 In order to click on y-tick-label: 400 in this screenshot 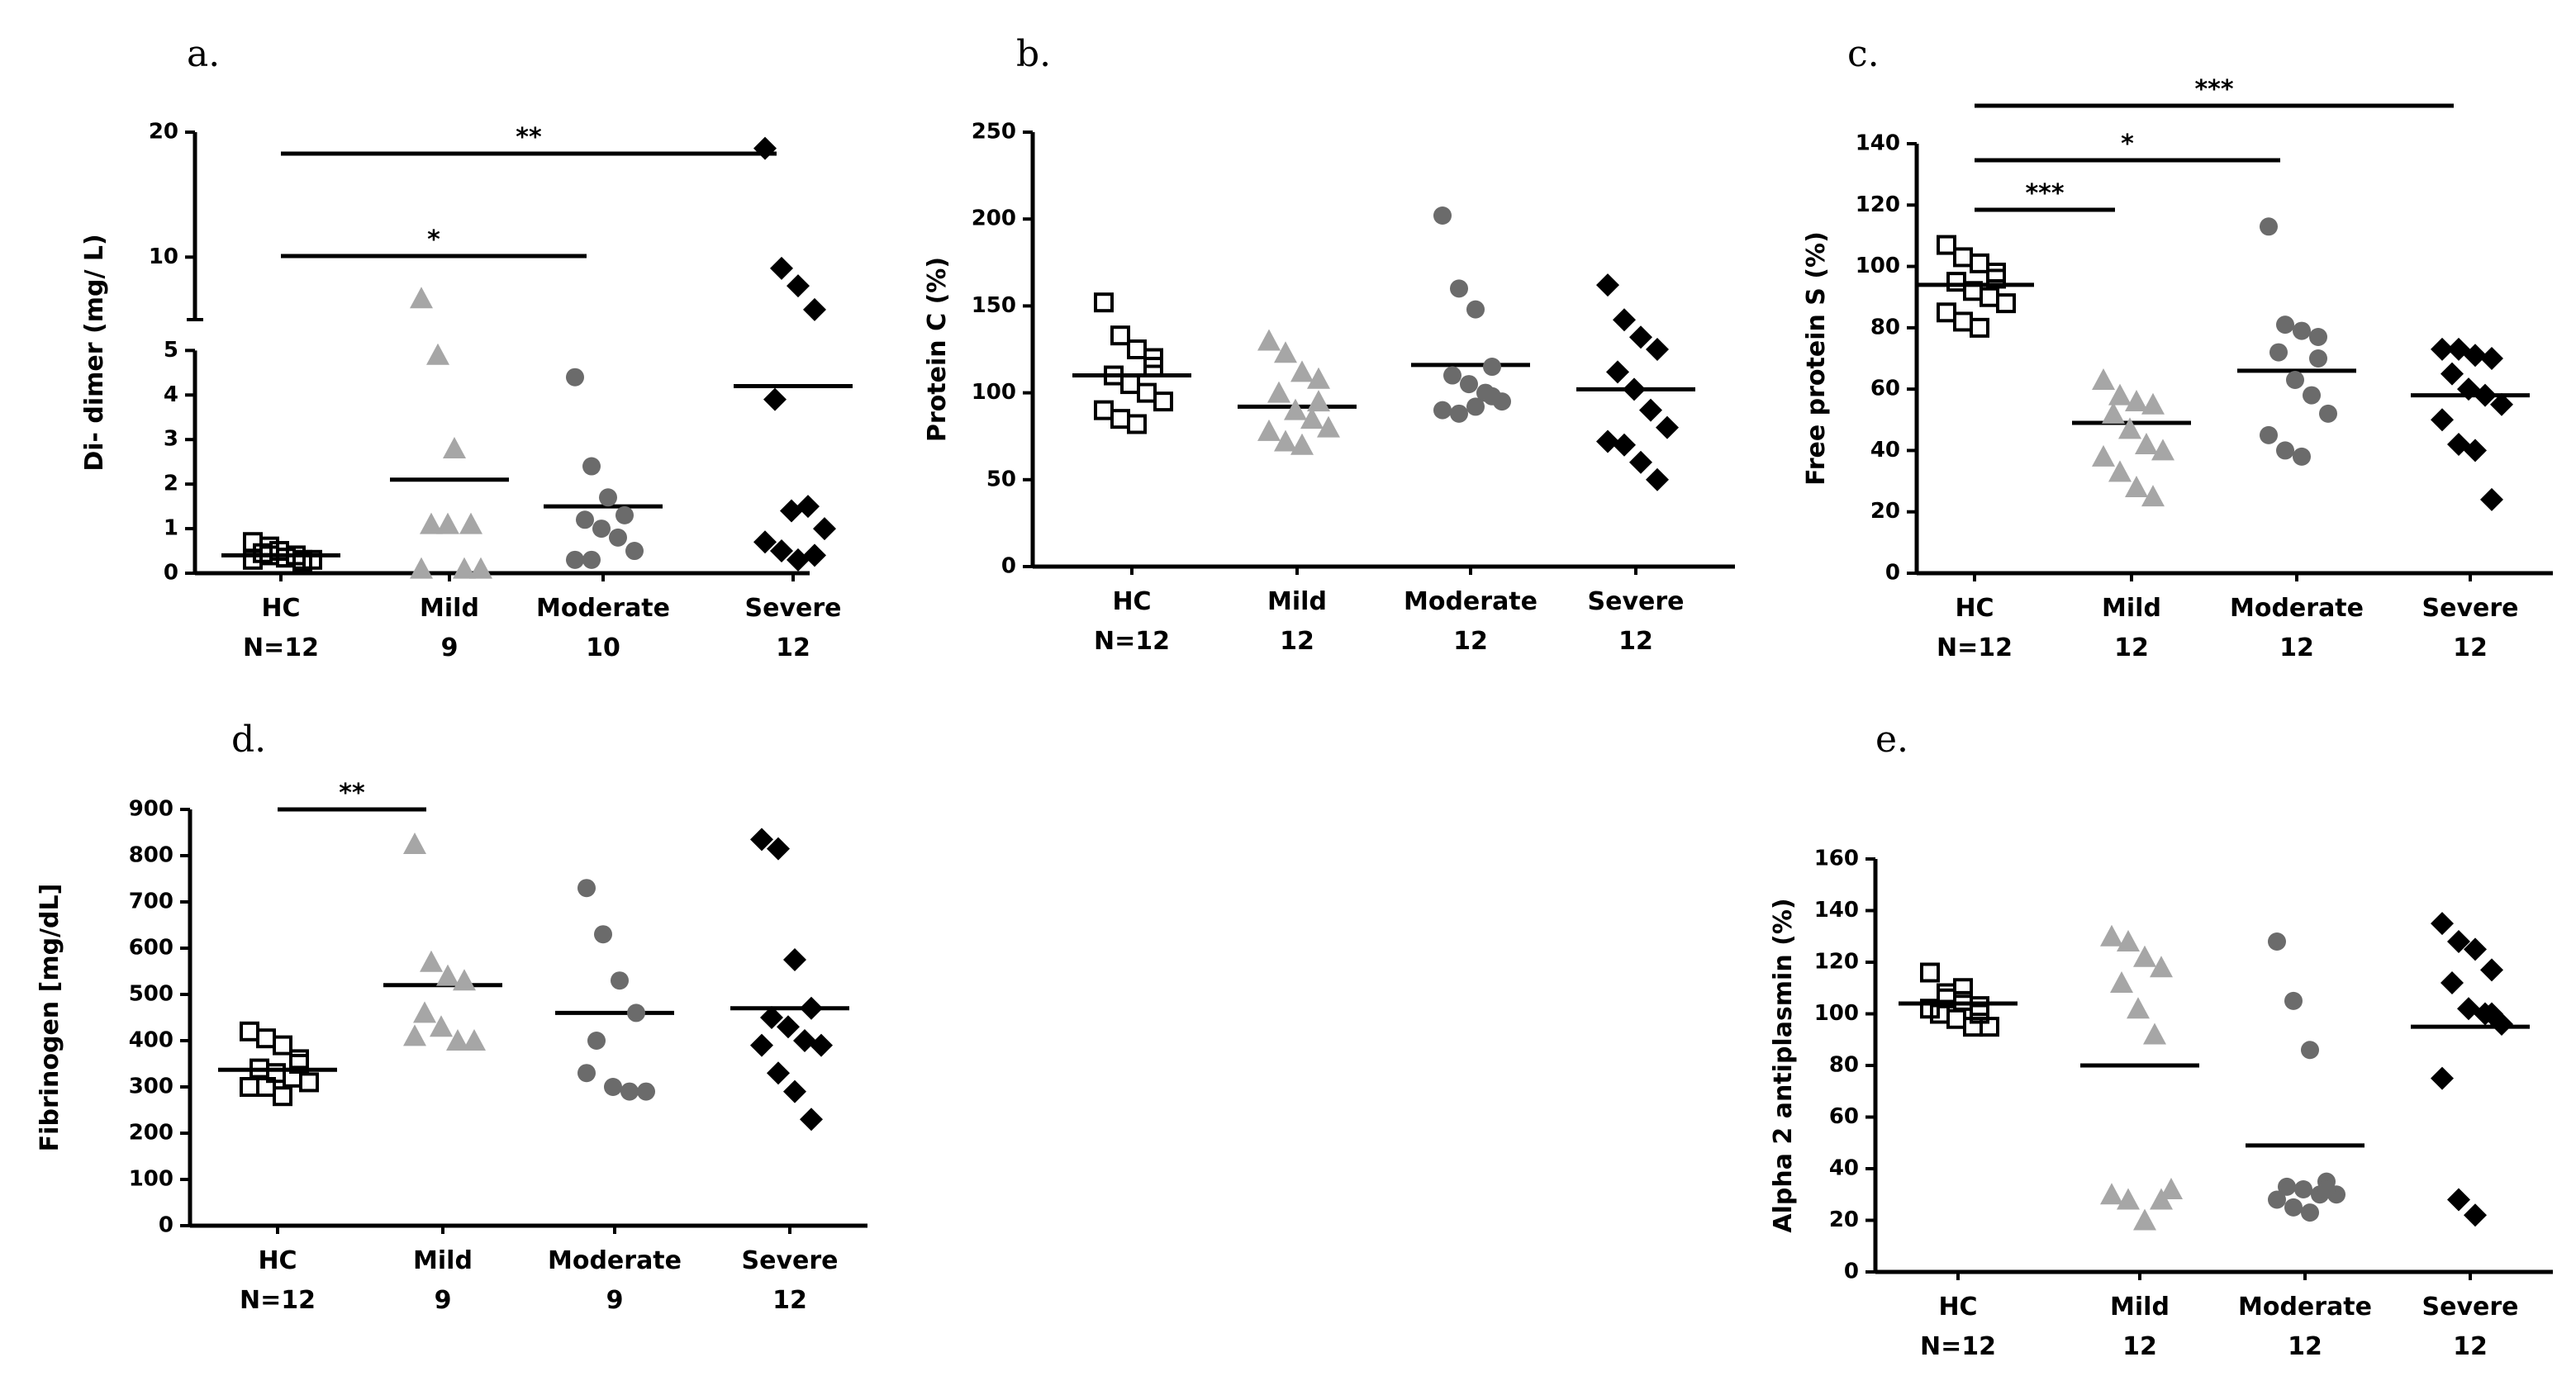, I will do `click(151, 1040)`.